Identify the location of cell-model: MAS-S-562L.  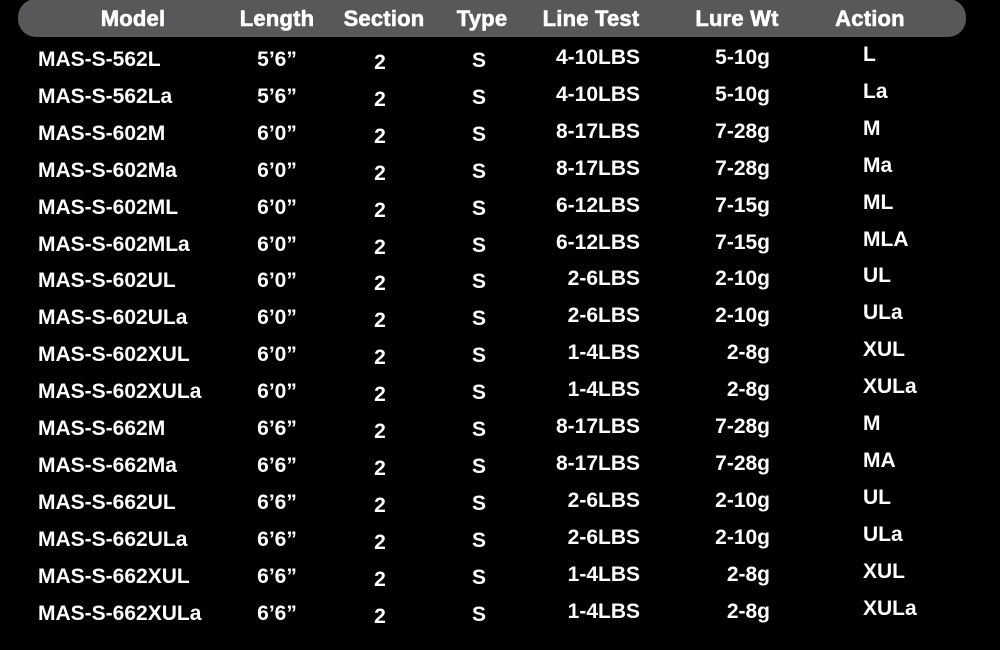
(99, 59).